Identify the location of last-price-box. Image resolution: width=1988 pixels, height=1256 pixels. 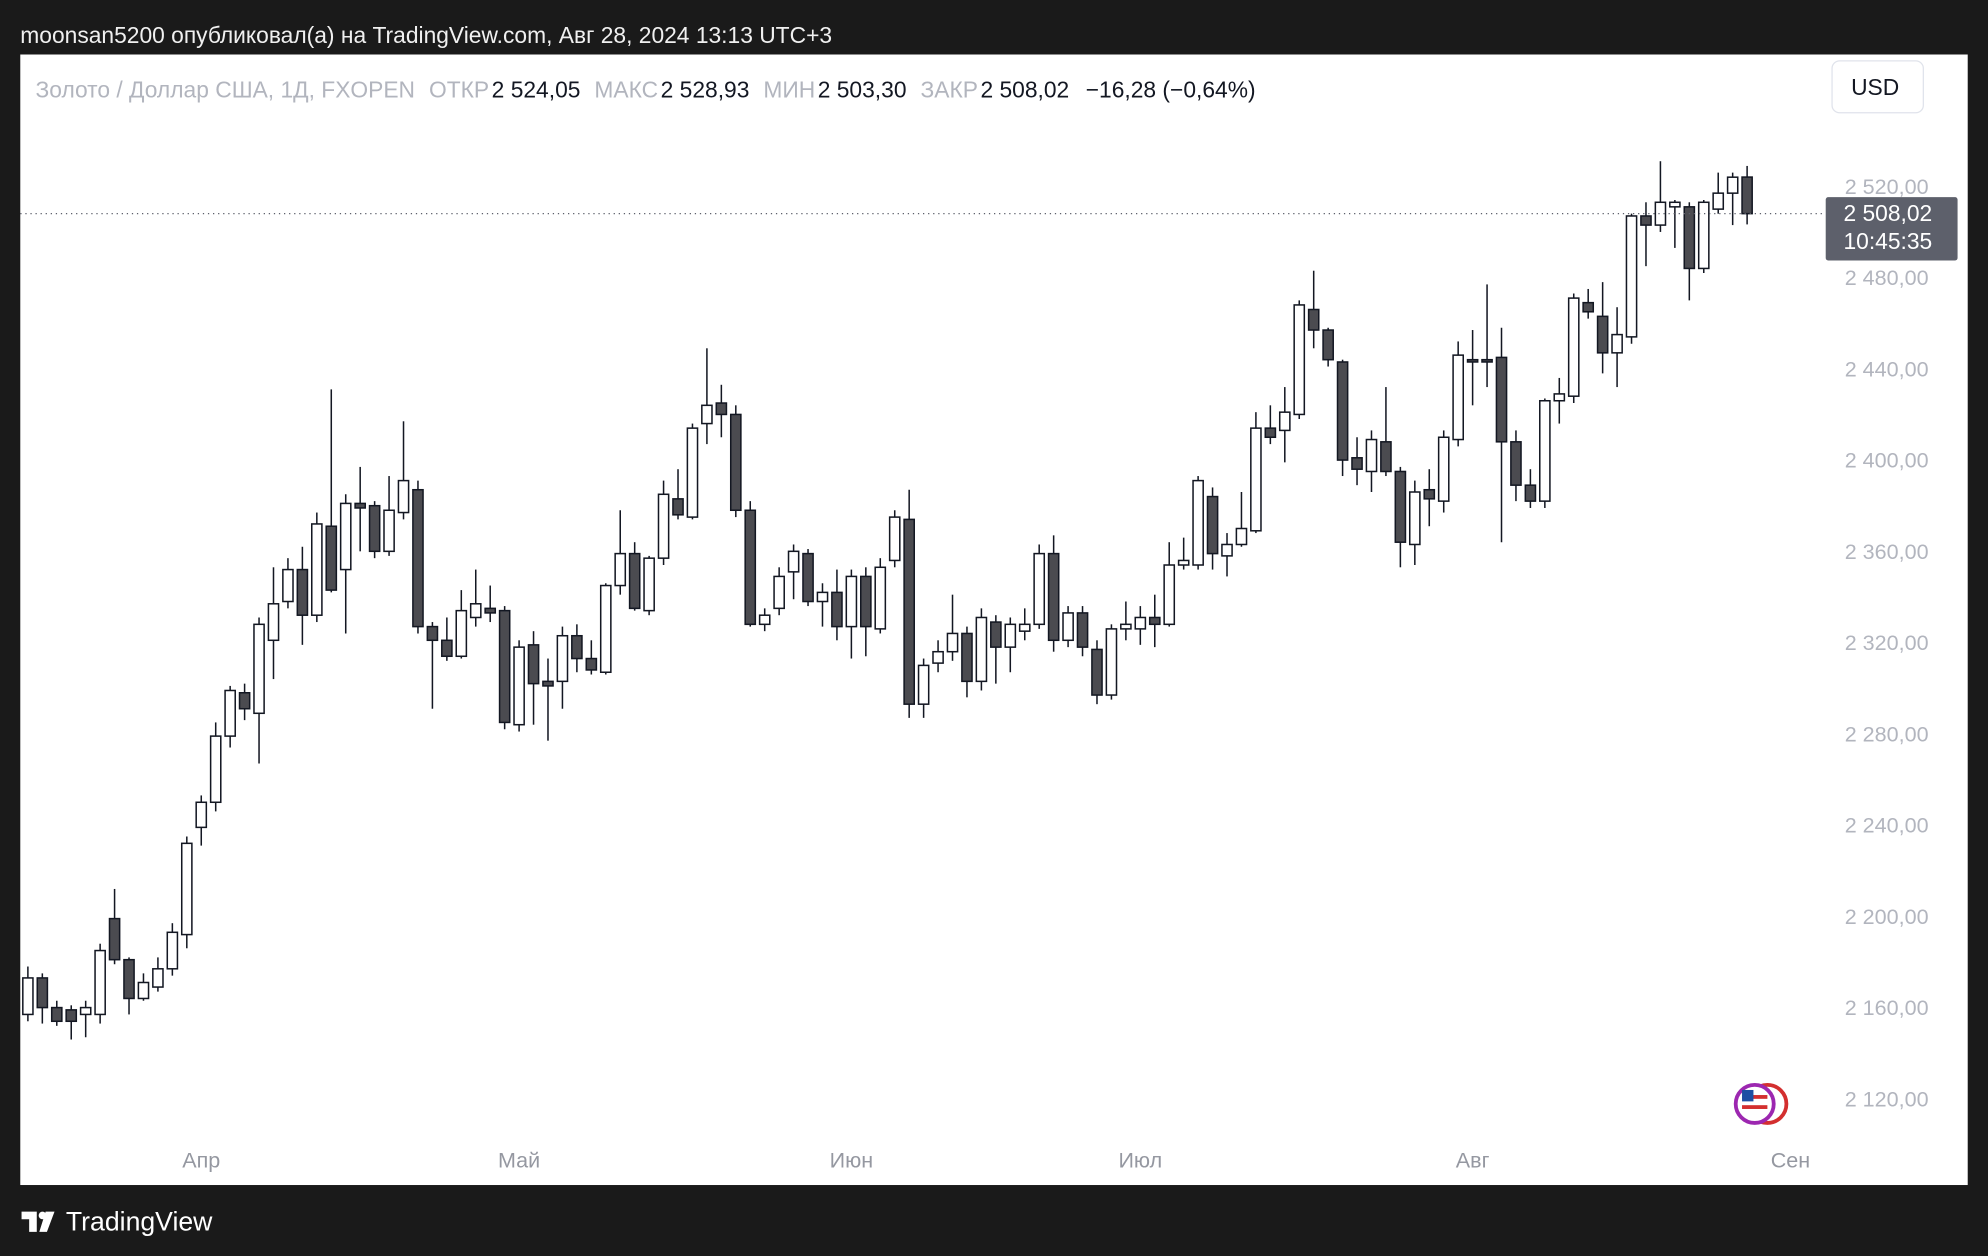
(1891, 229).